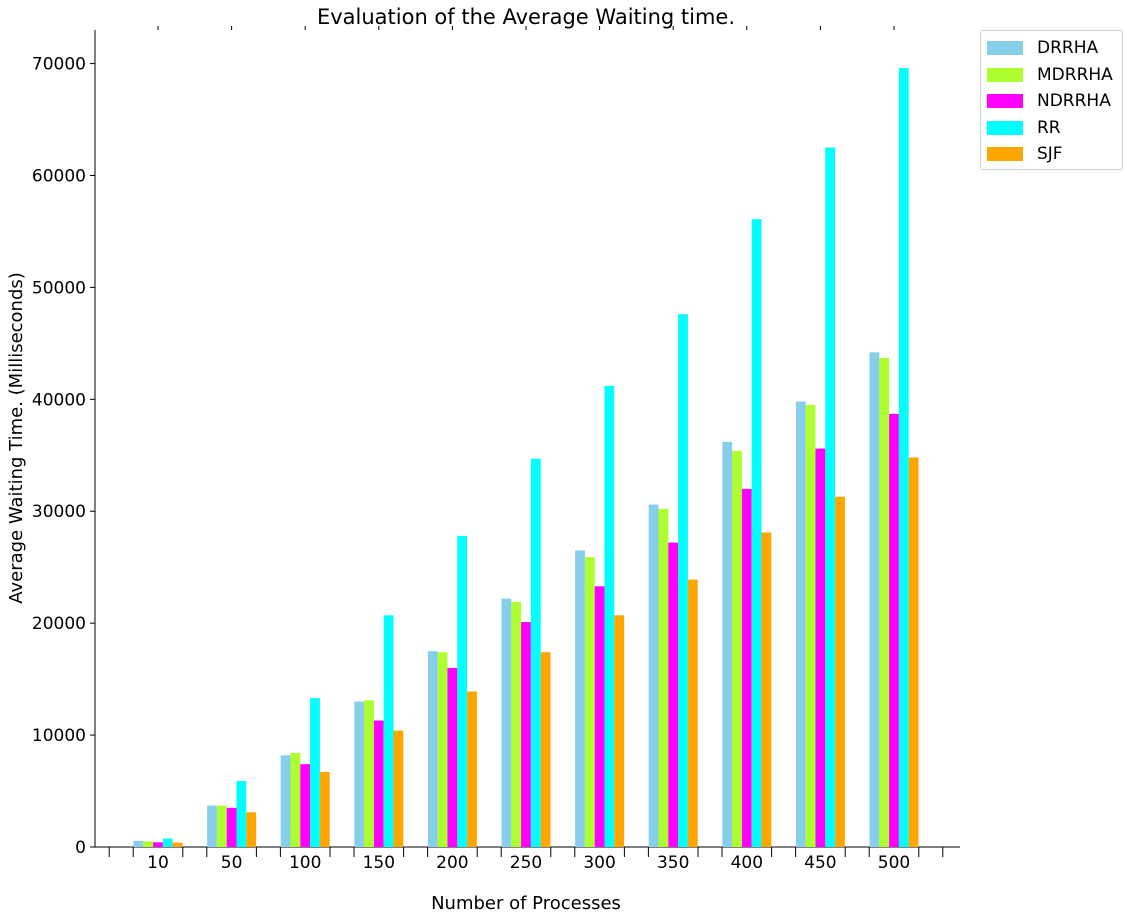  I want to click on y-tick-label: 50000, so click(59, 288).